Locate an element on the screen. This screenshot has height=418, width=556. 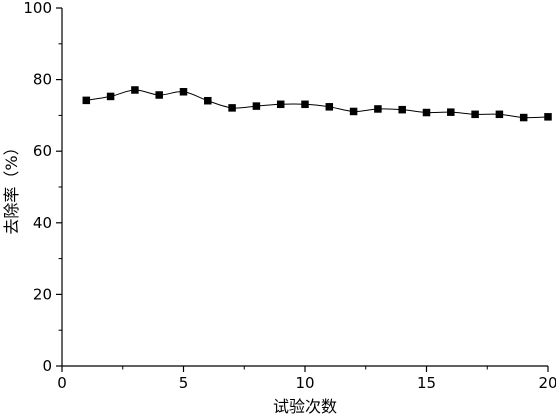
x-tick-label: 0 is located at coordinates (62, 383).